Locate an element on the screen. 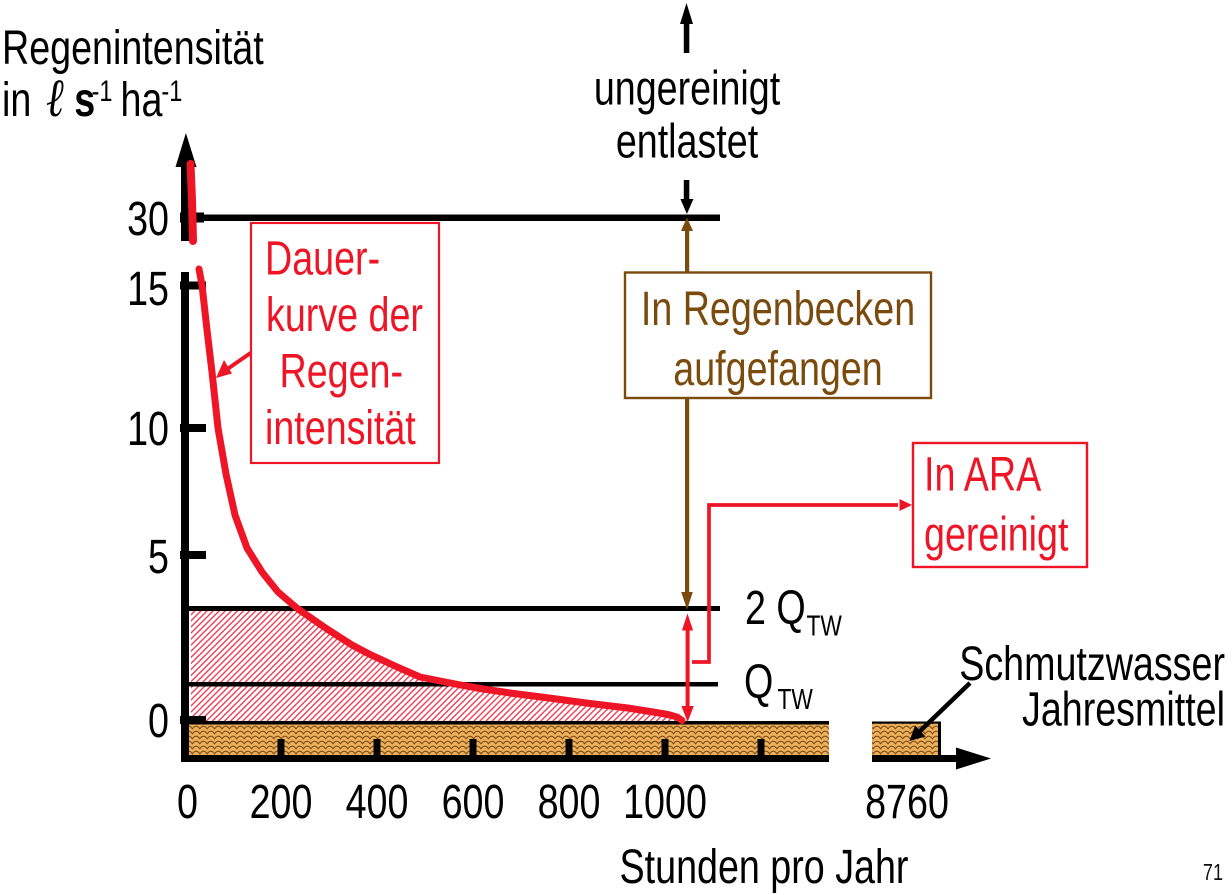 The image size is (1232, 895). svg-text: 5 is located at coordinates (158, 557).